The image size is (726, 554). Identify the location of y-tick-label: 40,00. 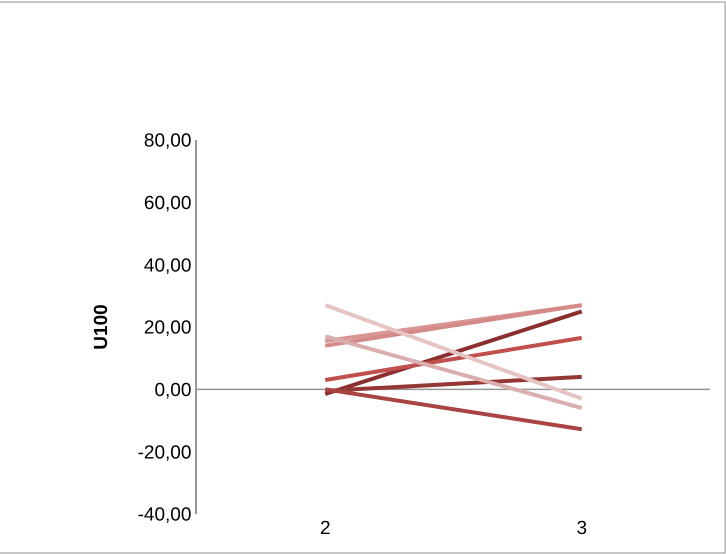
(168, 265).